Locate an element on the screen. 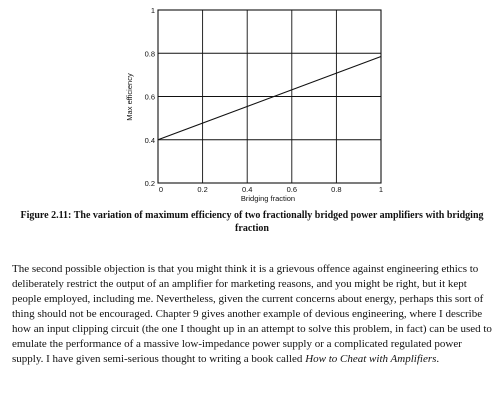 The width and height of the screenshot is (502, 408). x-tick-label: 0.6 is located at coordinates (292, 189).